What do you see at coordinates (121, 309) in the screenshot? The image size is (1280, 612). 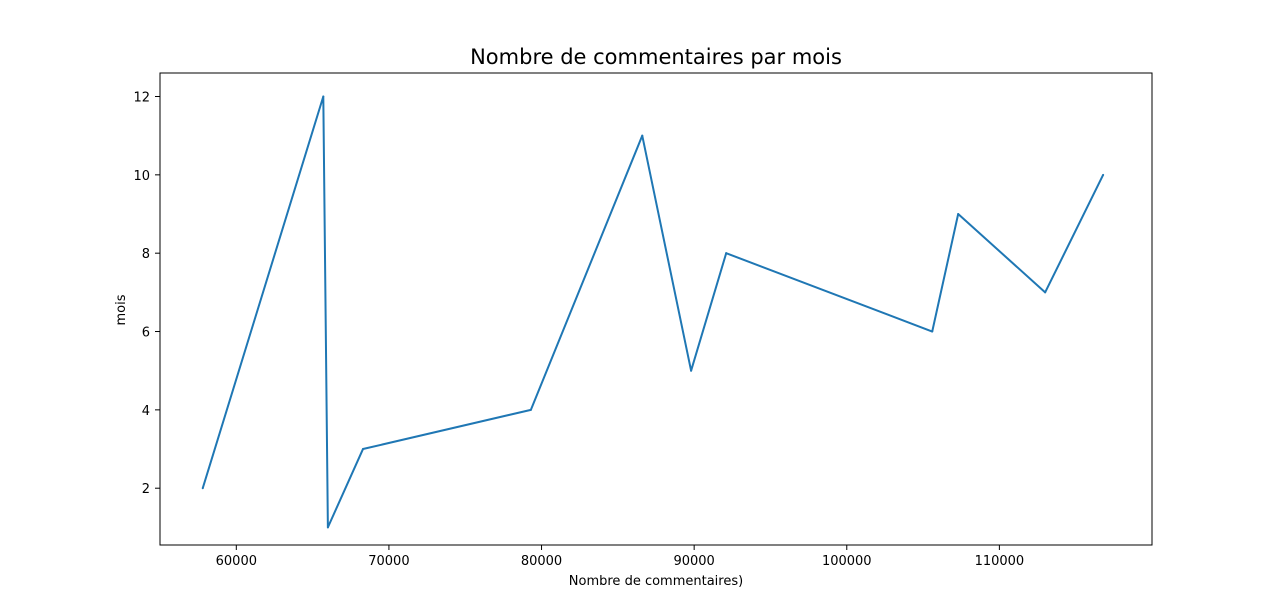 I see `y-axis-label: mois` at bounding box center [121, 309].